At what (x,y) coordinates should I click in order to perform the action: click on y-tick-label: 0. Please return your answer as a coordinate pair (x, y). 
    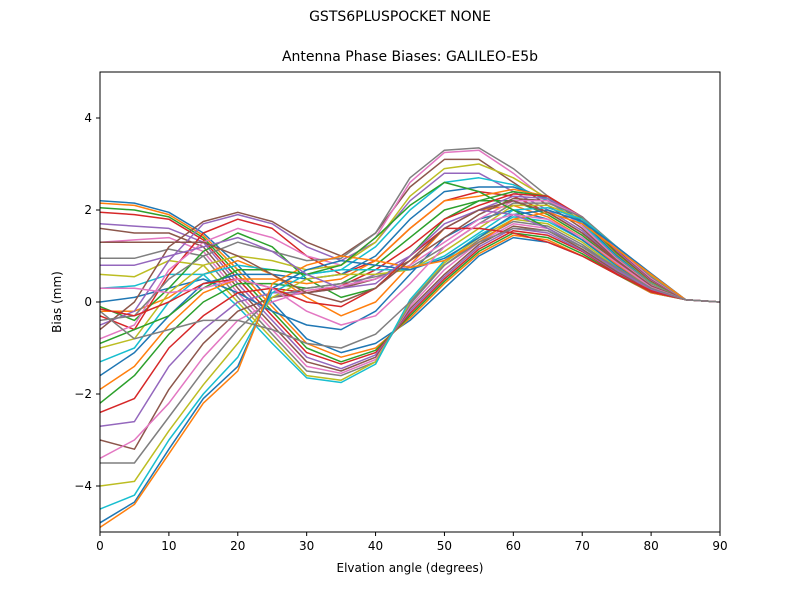
    Looking at the image, I should click on (88, 302).